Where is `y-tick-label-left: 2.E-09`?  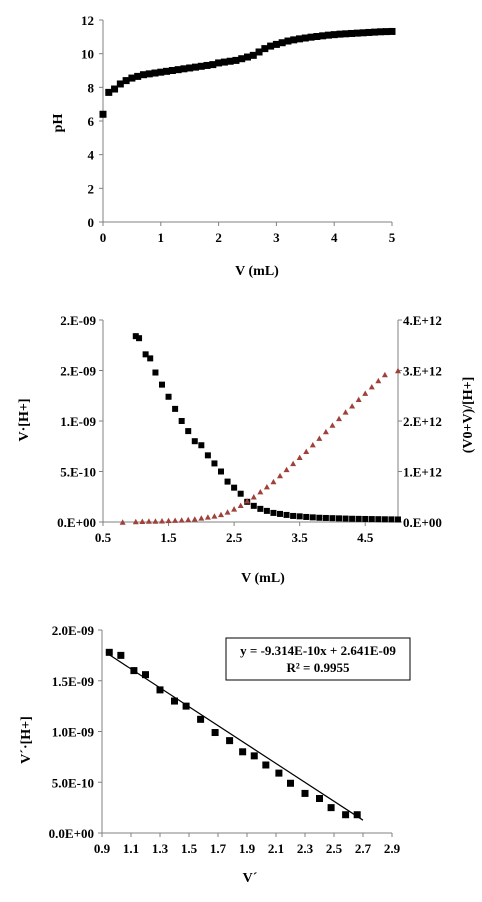 y-tick-label-left: 2.E-09 is located at coordinates (78, 371).